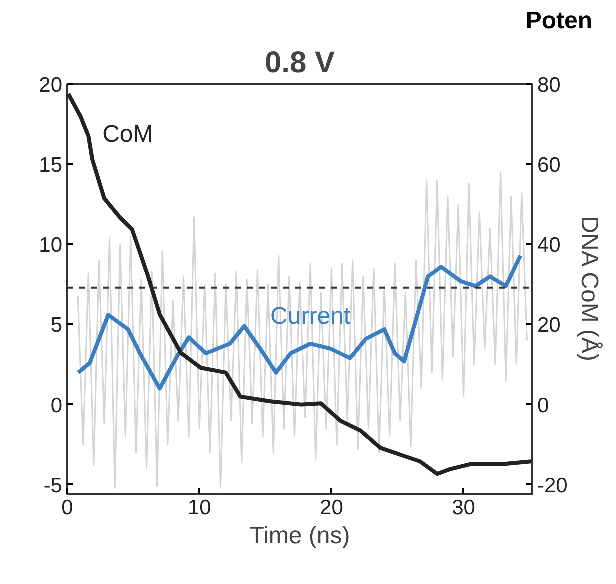 The image size is (616, 584). Describe the element at coordinates (464, 508) in the screenshot. I see `x-tick-label: 30` at that location.